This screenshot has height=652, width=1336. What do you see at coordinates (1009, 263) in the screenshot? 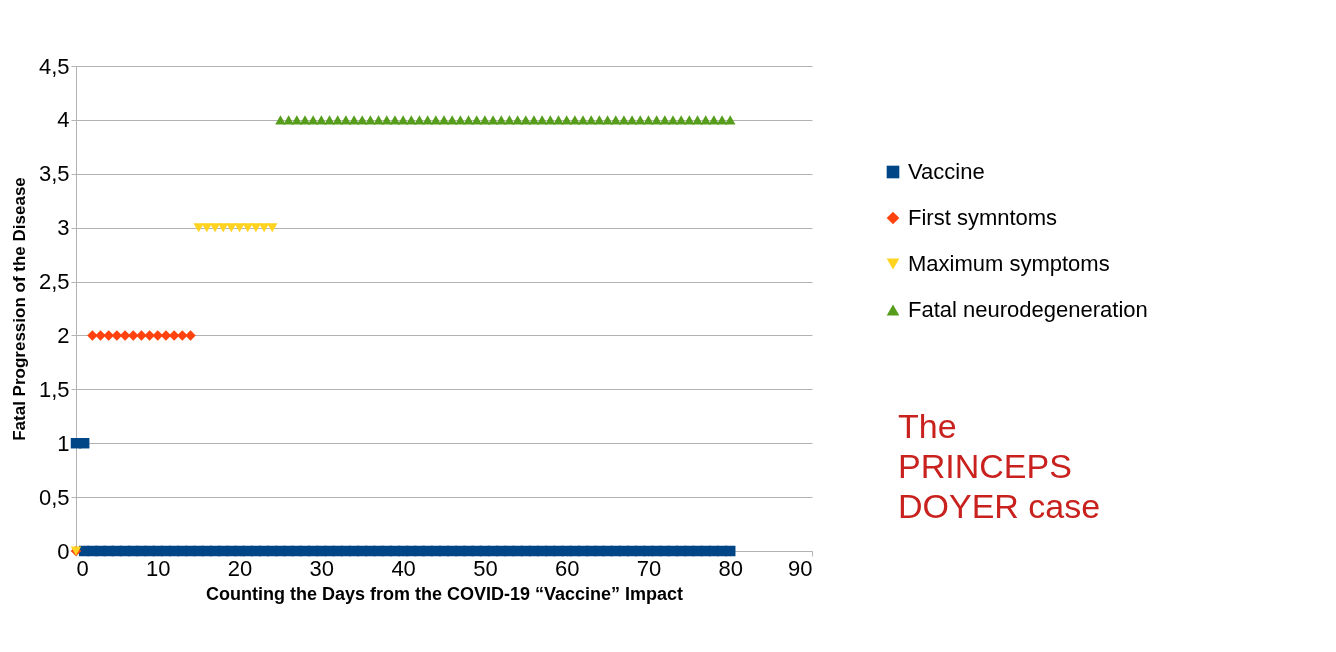
I see `legend-label: Maximum symptoms` at bounding box center [1009, 263].